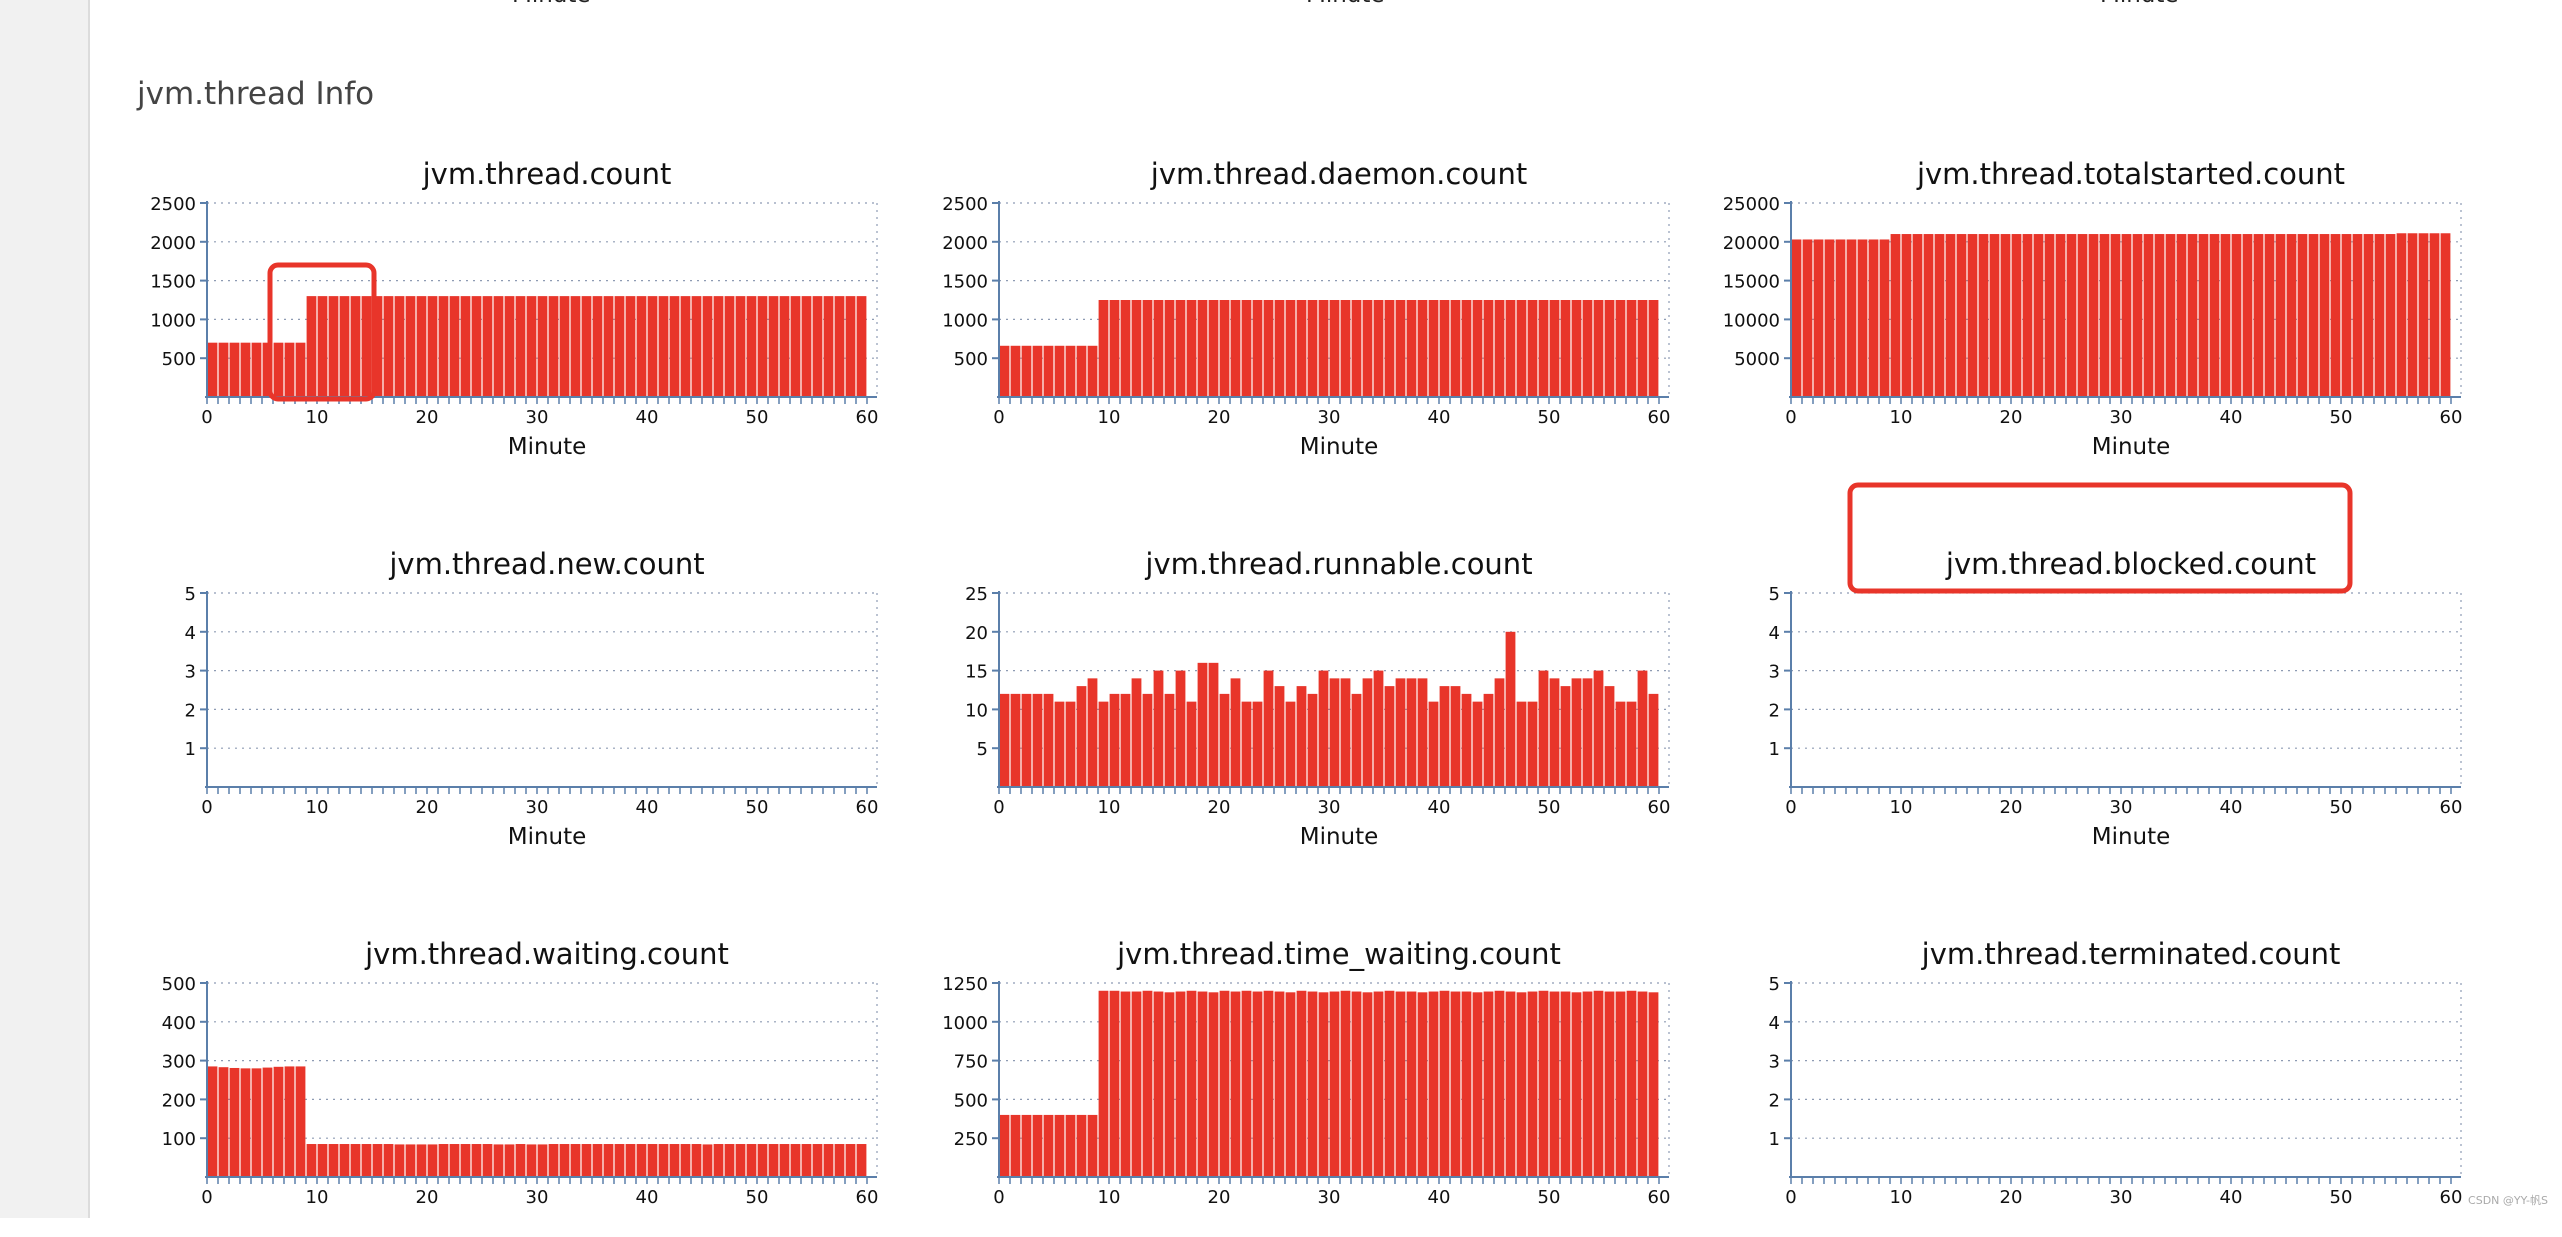 This screenshot has height=1237, width=2562. What do you see at coordinates (1901, 807) in the screenshot?
I see `x-tick-label: 10` at bounding box center [1901, 807].